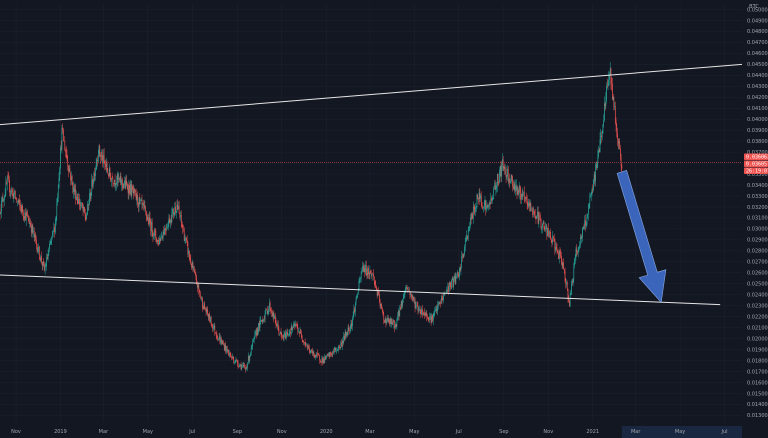 Image resolution: width=768 pixels, height=438 pixels. I want to click on lower-trendline, so click(360, 290).